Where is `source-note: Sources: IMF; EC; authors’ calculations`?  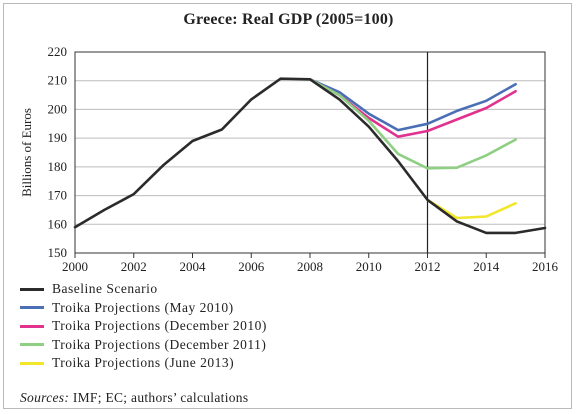 source-note: Sources: IMF; EC; authors’ calculations is located at coordinates (134, 398).